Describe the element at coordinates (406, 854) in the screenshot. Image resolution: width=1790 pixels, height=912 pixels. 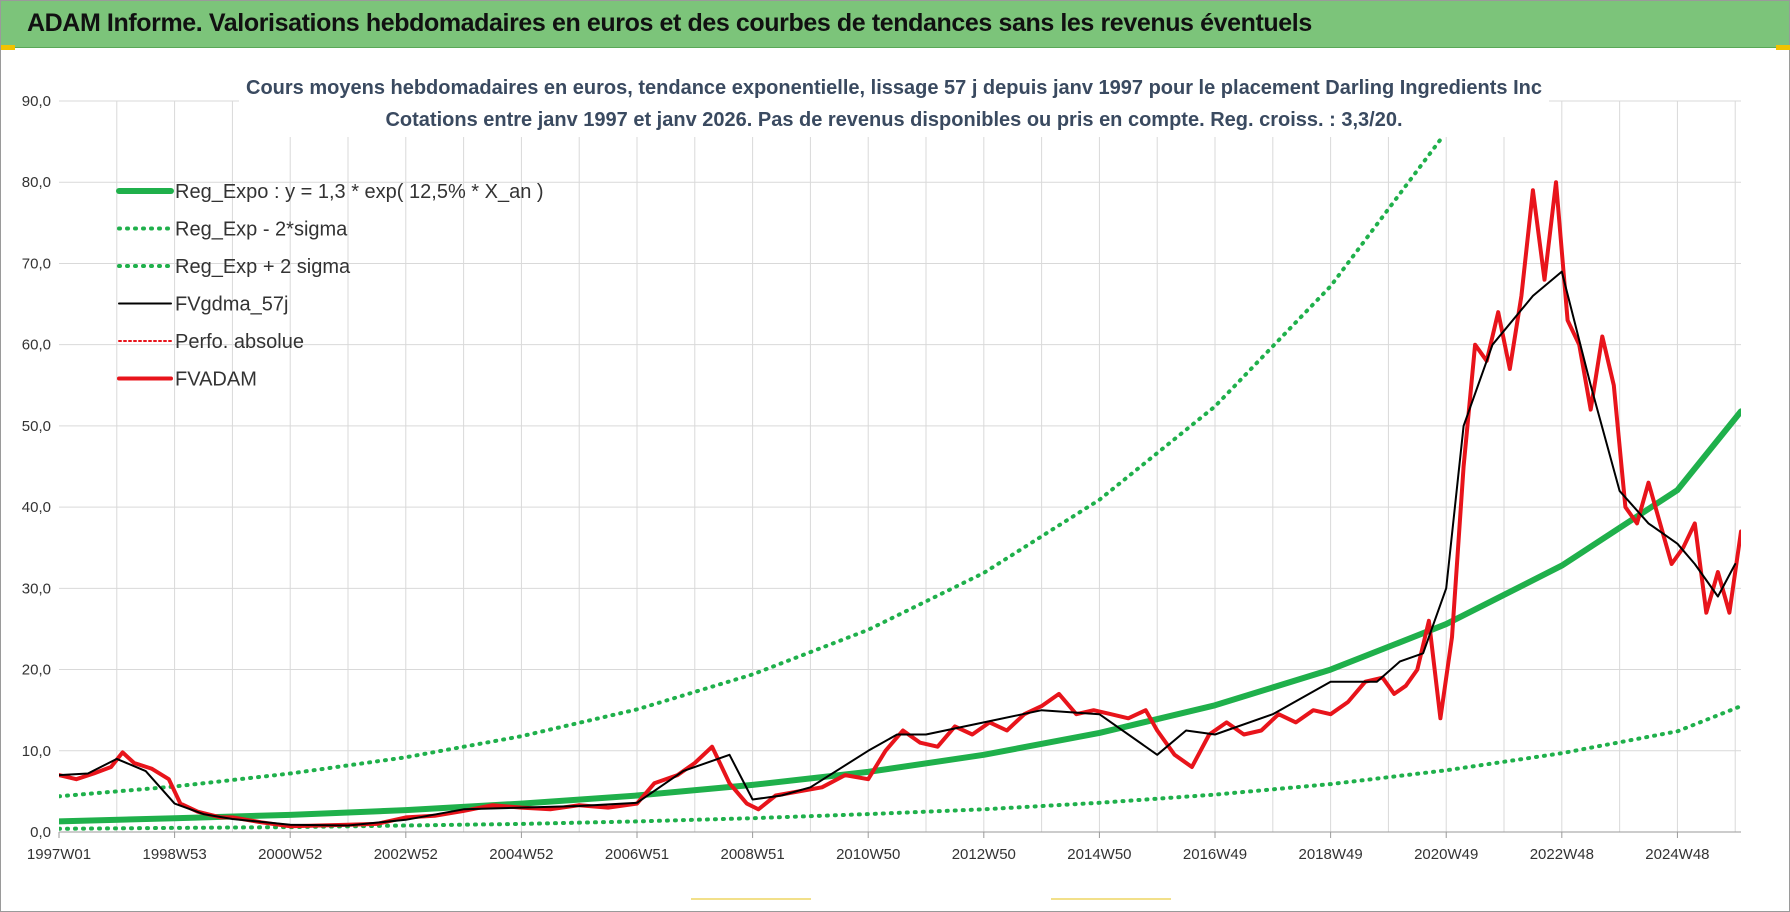
I see `x-tick-label: 2002W52` at that location.